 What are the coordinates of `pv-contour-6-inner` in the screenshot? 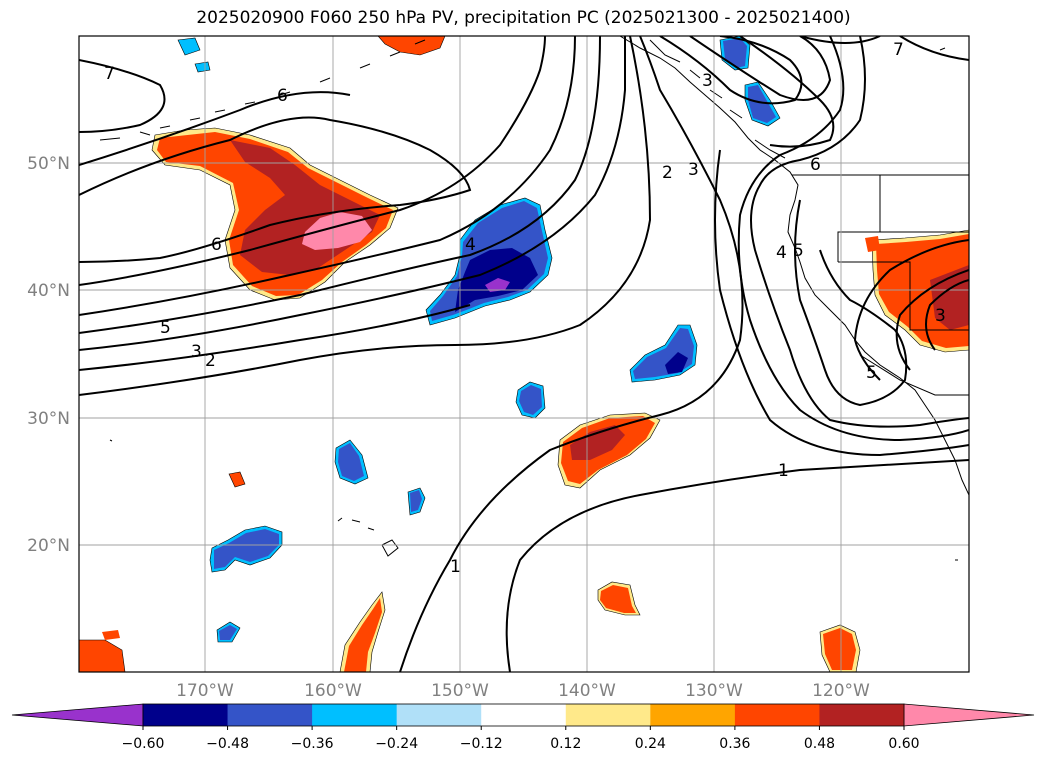 It's located at (215, 128).